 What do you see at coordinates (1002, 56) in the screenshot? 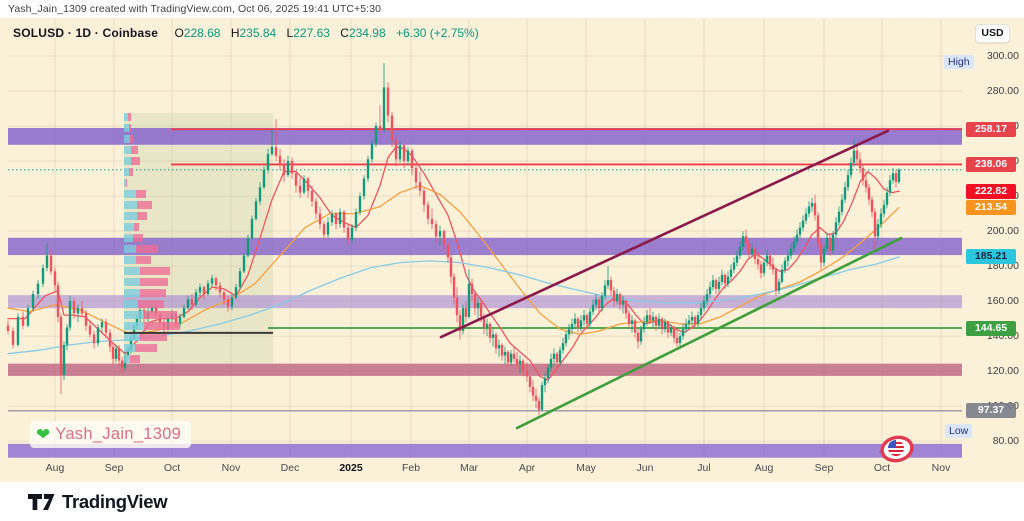
I see `price-tick-300.00: 300.00` at bounding box center [1002, 56].